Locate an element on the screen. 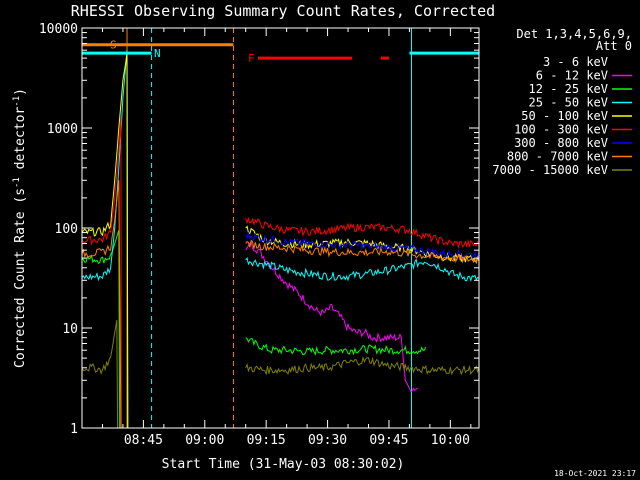 The image size is (640, 480). y-axis-label-sup1: -1 is located at coordinates (17, 182).